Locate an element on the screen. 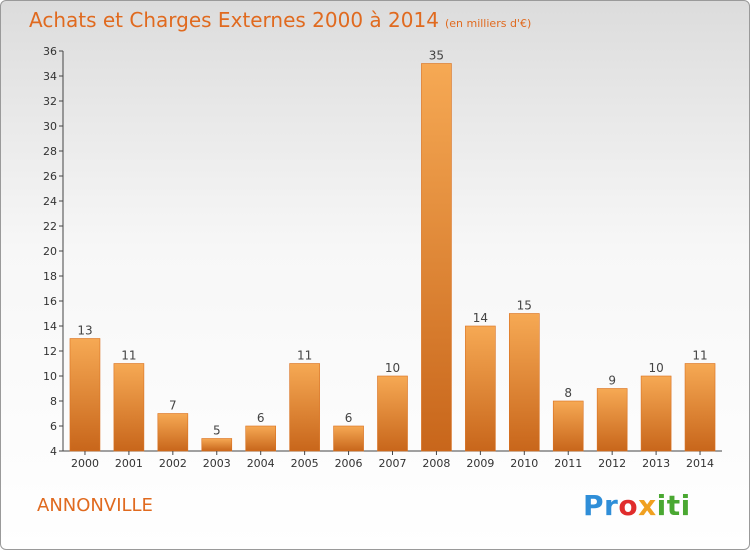  bar-value-label: 8 is located at coordinates (568, 393).